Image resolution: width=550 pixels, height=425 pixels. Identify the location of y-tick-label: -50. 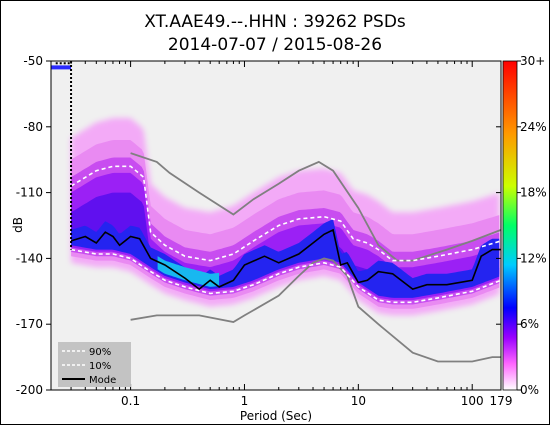
(33, 61).